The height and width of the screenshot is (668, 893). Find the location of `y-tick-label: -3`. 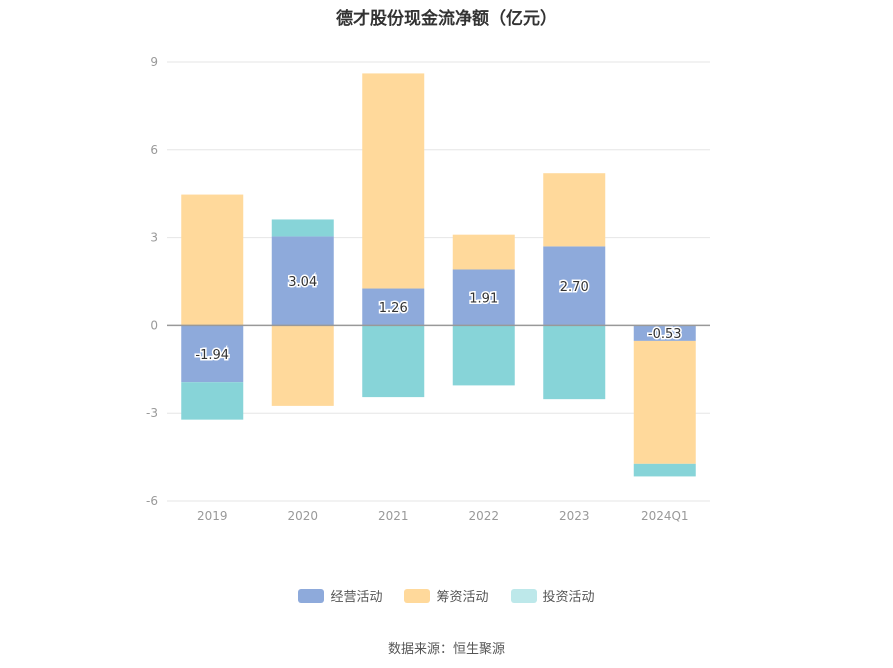

y-tick-label: -3 is located at coordinates (152, 413).